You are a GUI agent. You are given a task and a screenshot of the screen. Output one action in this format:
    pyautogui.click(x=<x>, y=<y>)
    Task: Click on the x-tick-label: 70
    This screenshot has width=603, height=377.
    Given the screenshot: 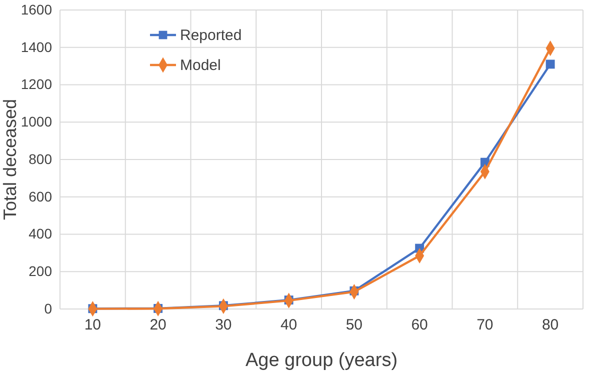 What is the action you would take?
    pyautogui.click(x=485, y=325)
    